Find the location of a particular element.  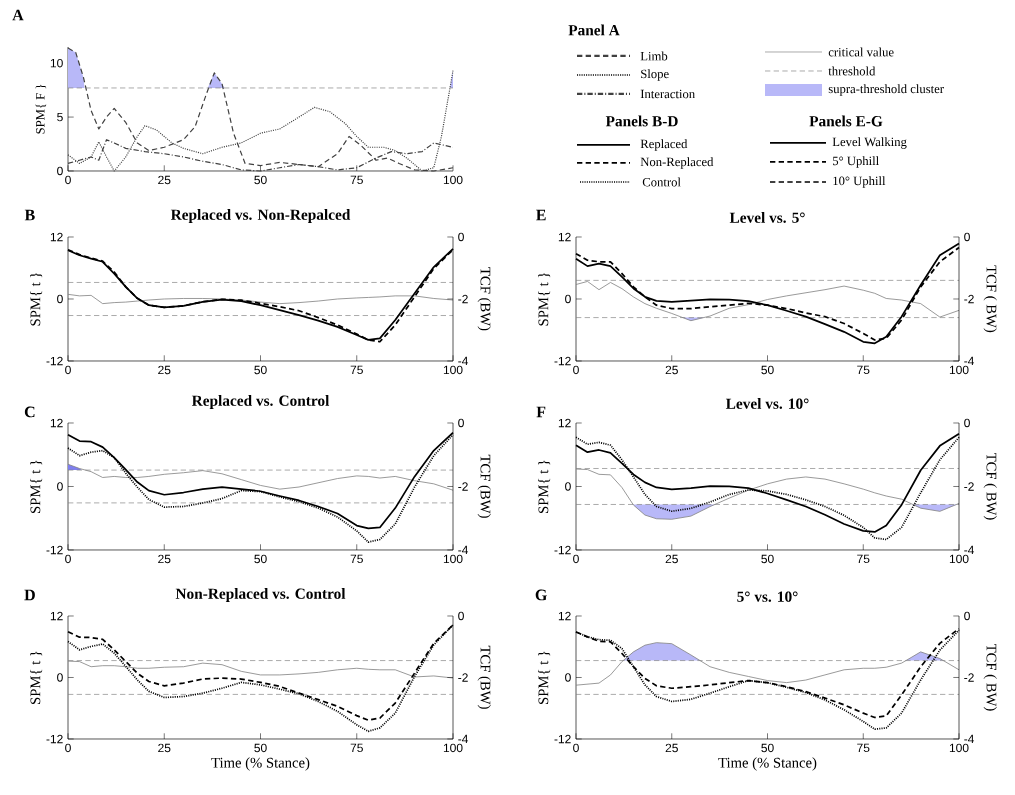

y-tick-label: 5 is located at coordinates (60, 117).